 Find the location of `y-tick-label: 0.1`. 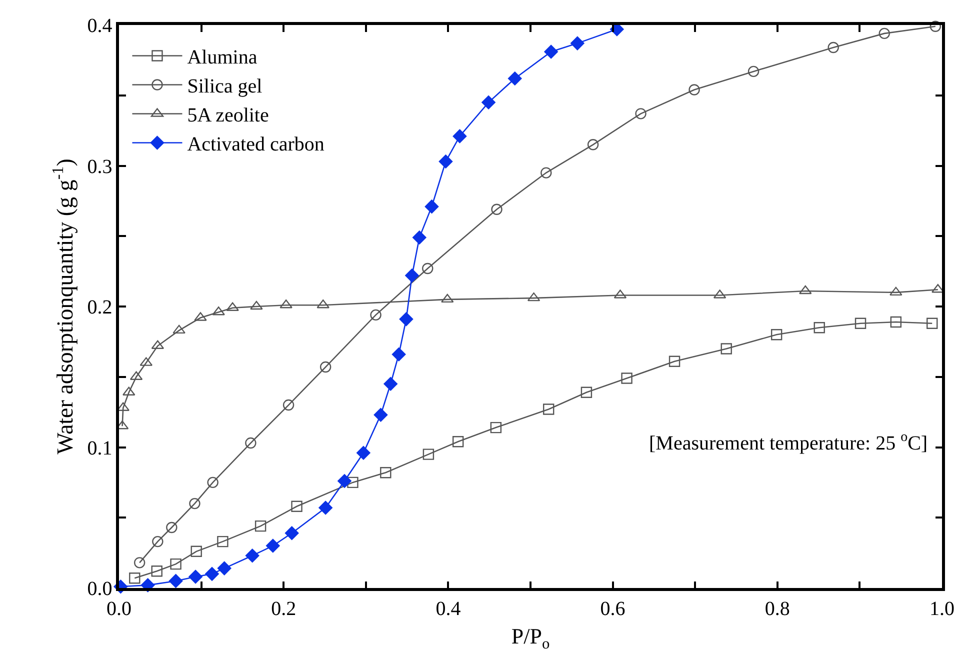

y-tick-label: 0.1 is located at coordinates (99, 448).